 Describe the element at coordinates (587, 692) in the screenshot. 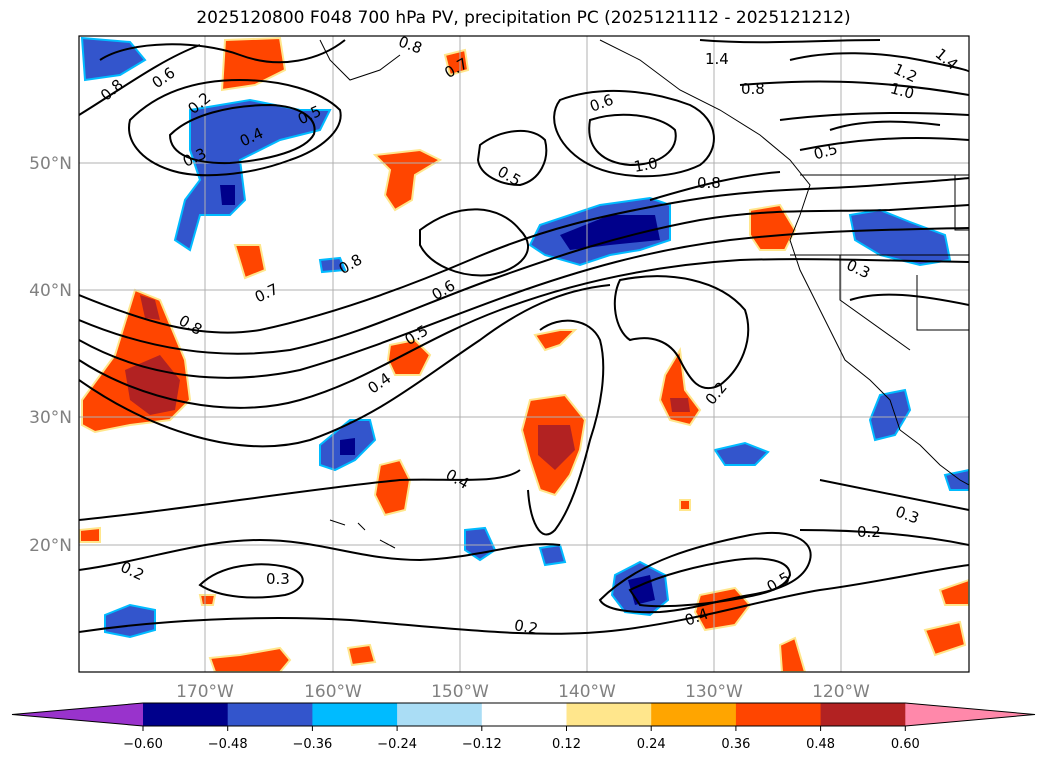

I see `lon-label: 140°W` at that location.